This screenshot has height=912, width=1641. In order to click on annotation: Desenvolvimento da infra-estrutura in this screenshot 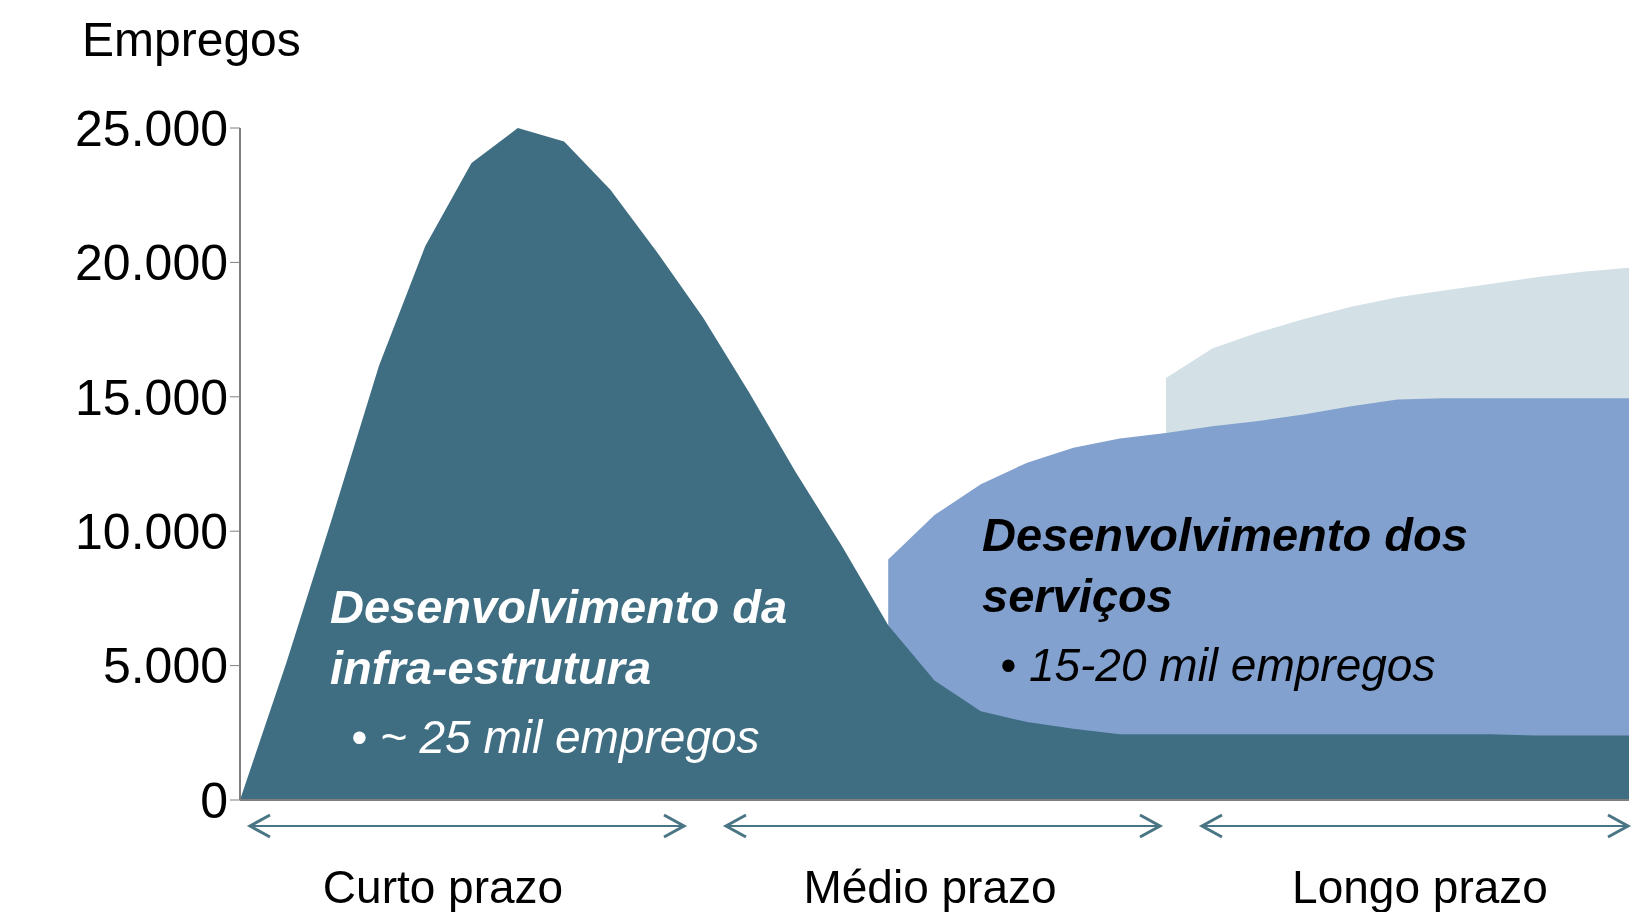, I will do `click(559, 638)`.